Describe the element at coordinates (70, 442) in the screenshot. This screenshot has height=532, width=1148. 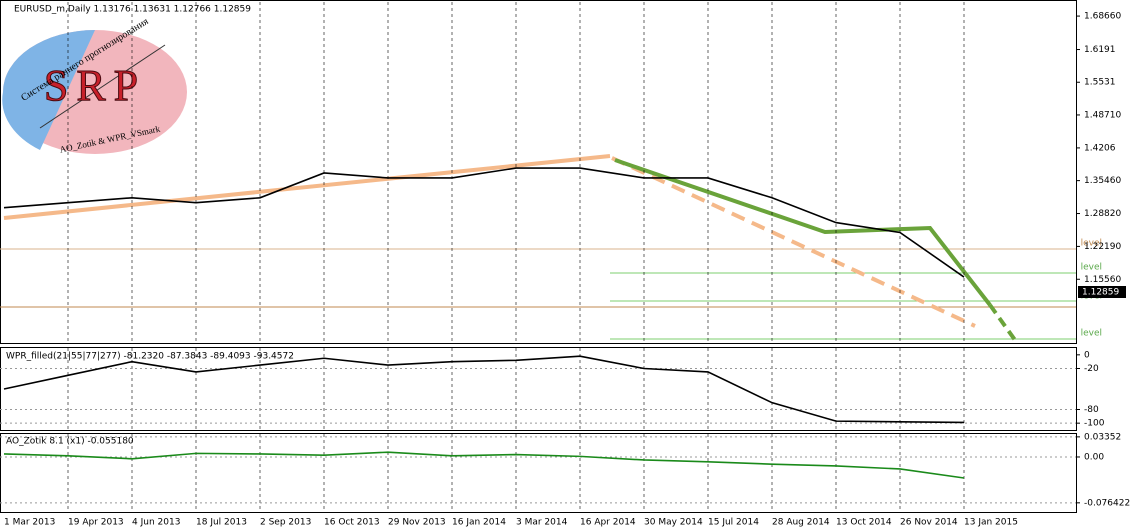
I see `ao-title: AO_Zotik 8.1 (x1) -0.055180` at that location.